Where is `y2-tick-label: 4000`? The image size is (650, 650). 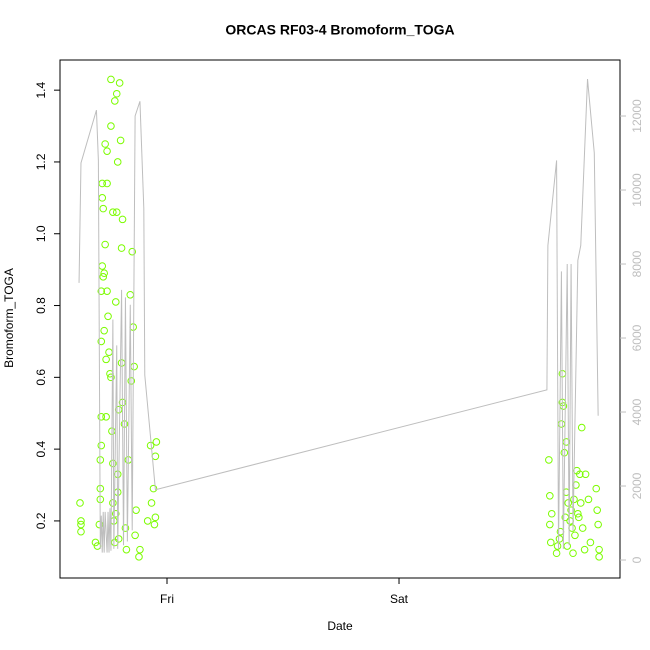 y2-tick-label: 4000 is located at coordinates (637, 411).